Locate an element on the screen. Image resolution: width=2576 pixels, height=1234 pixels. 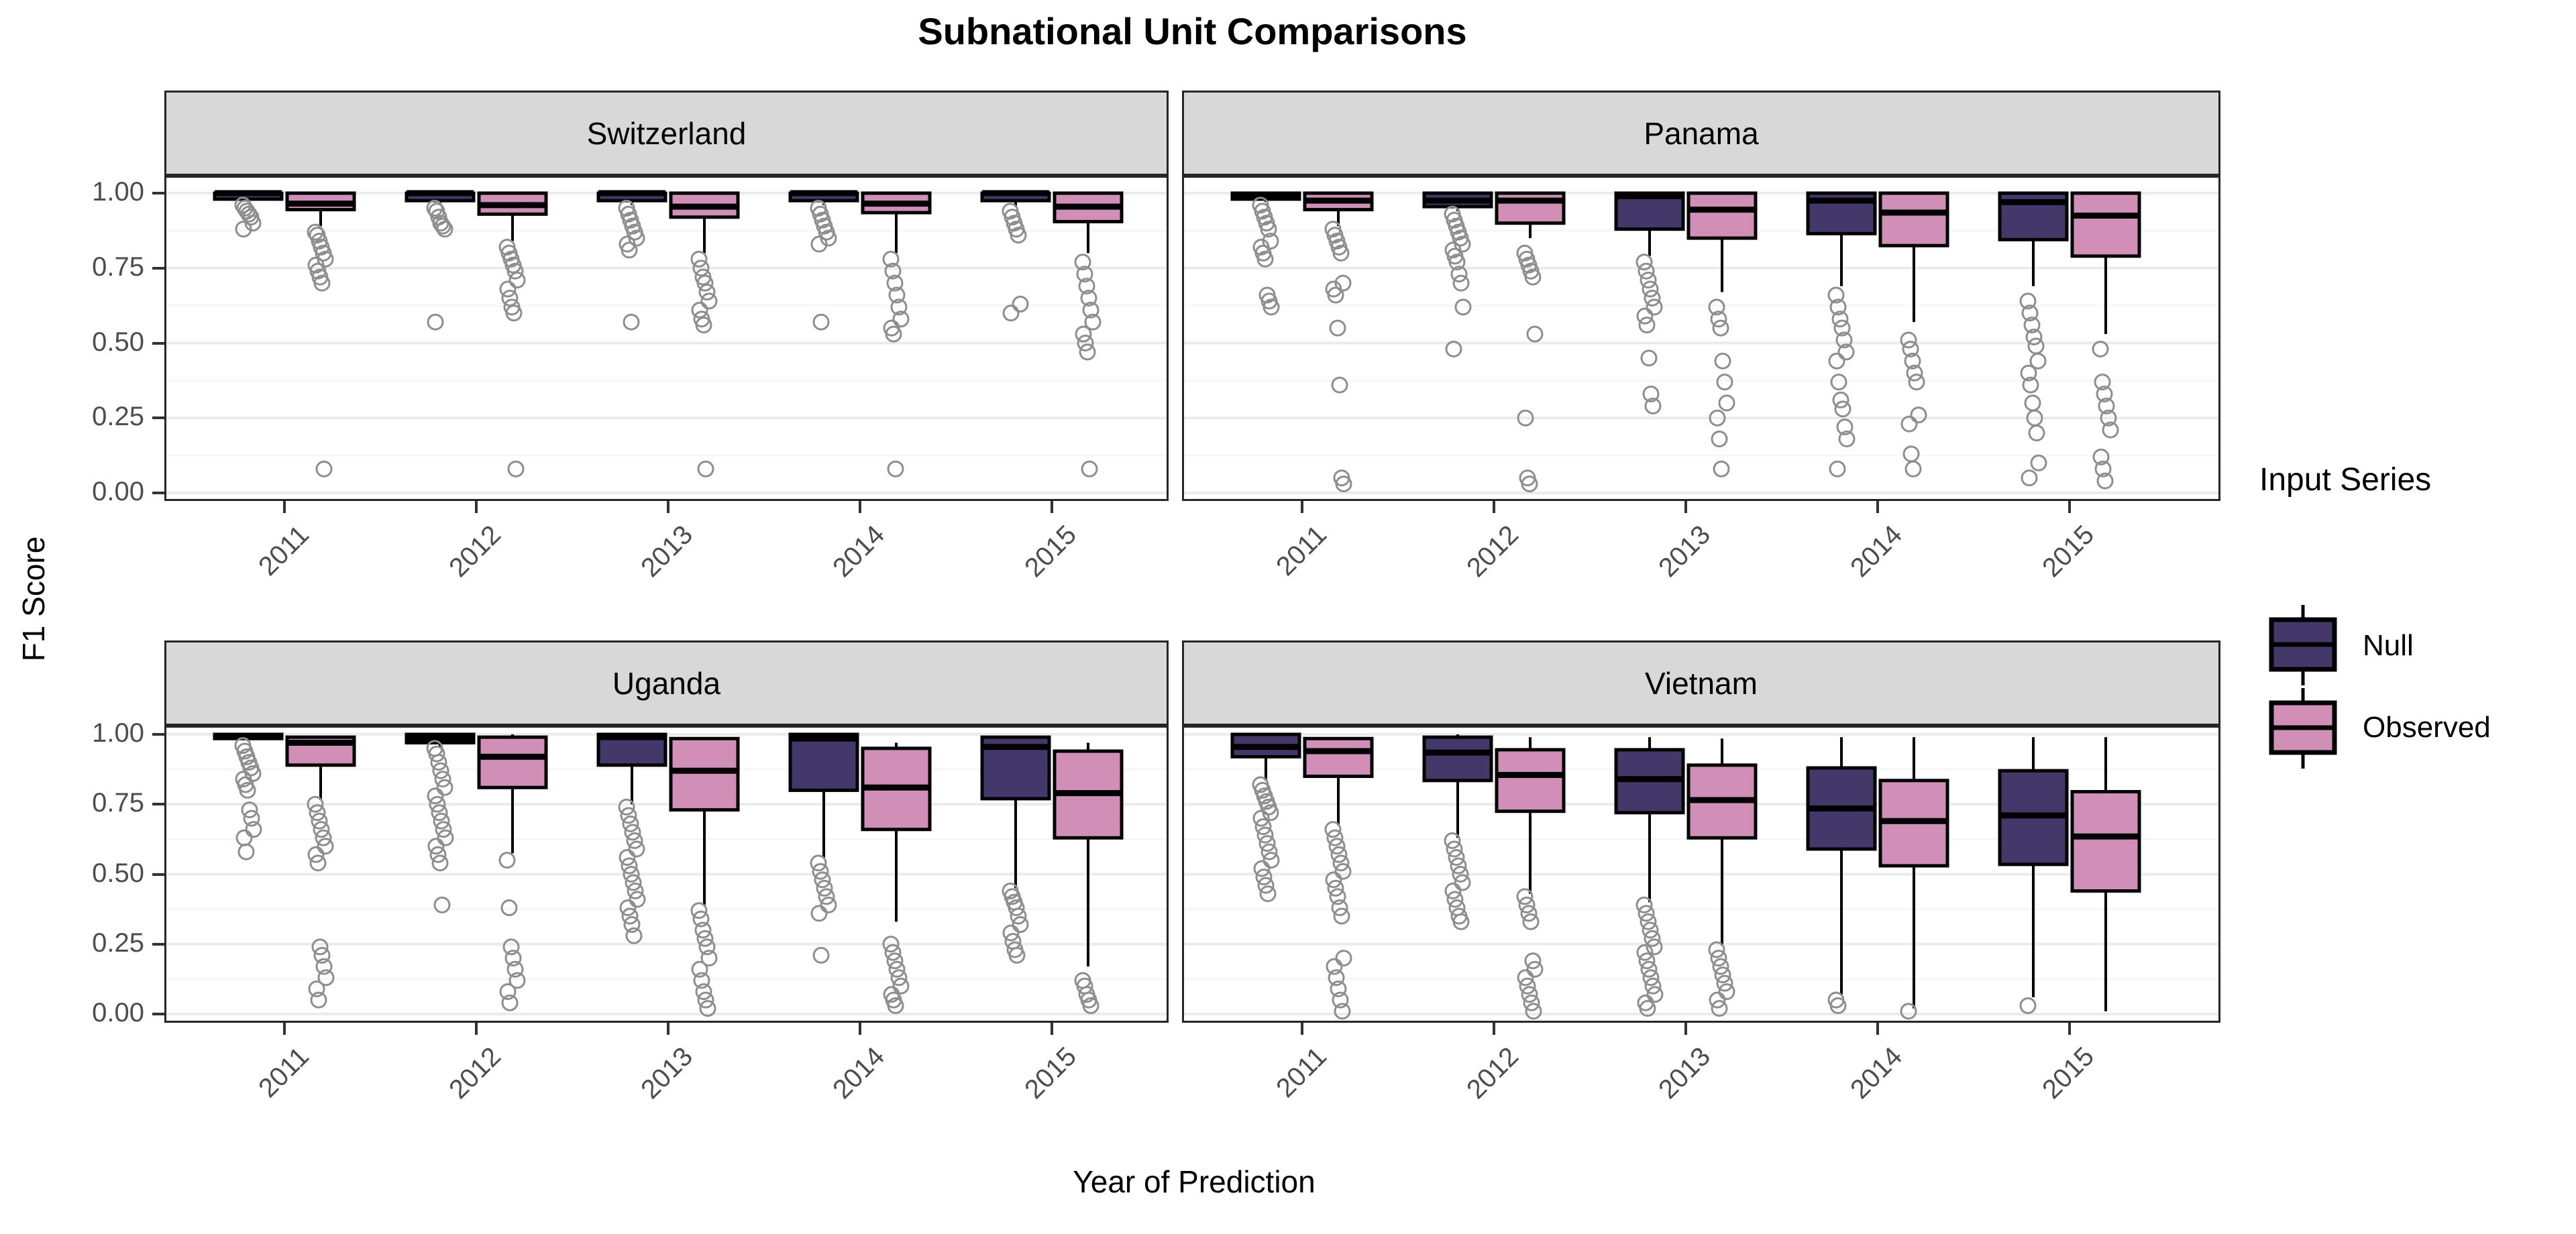
box-uganda-2013-null is located at coordinates (631, 838).